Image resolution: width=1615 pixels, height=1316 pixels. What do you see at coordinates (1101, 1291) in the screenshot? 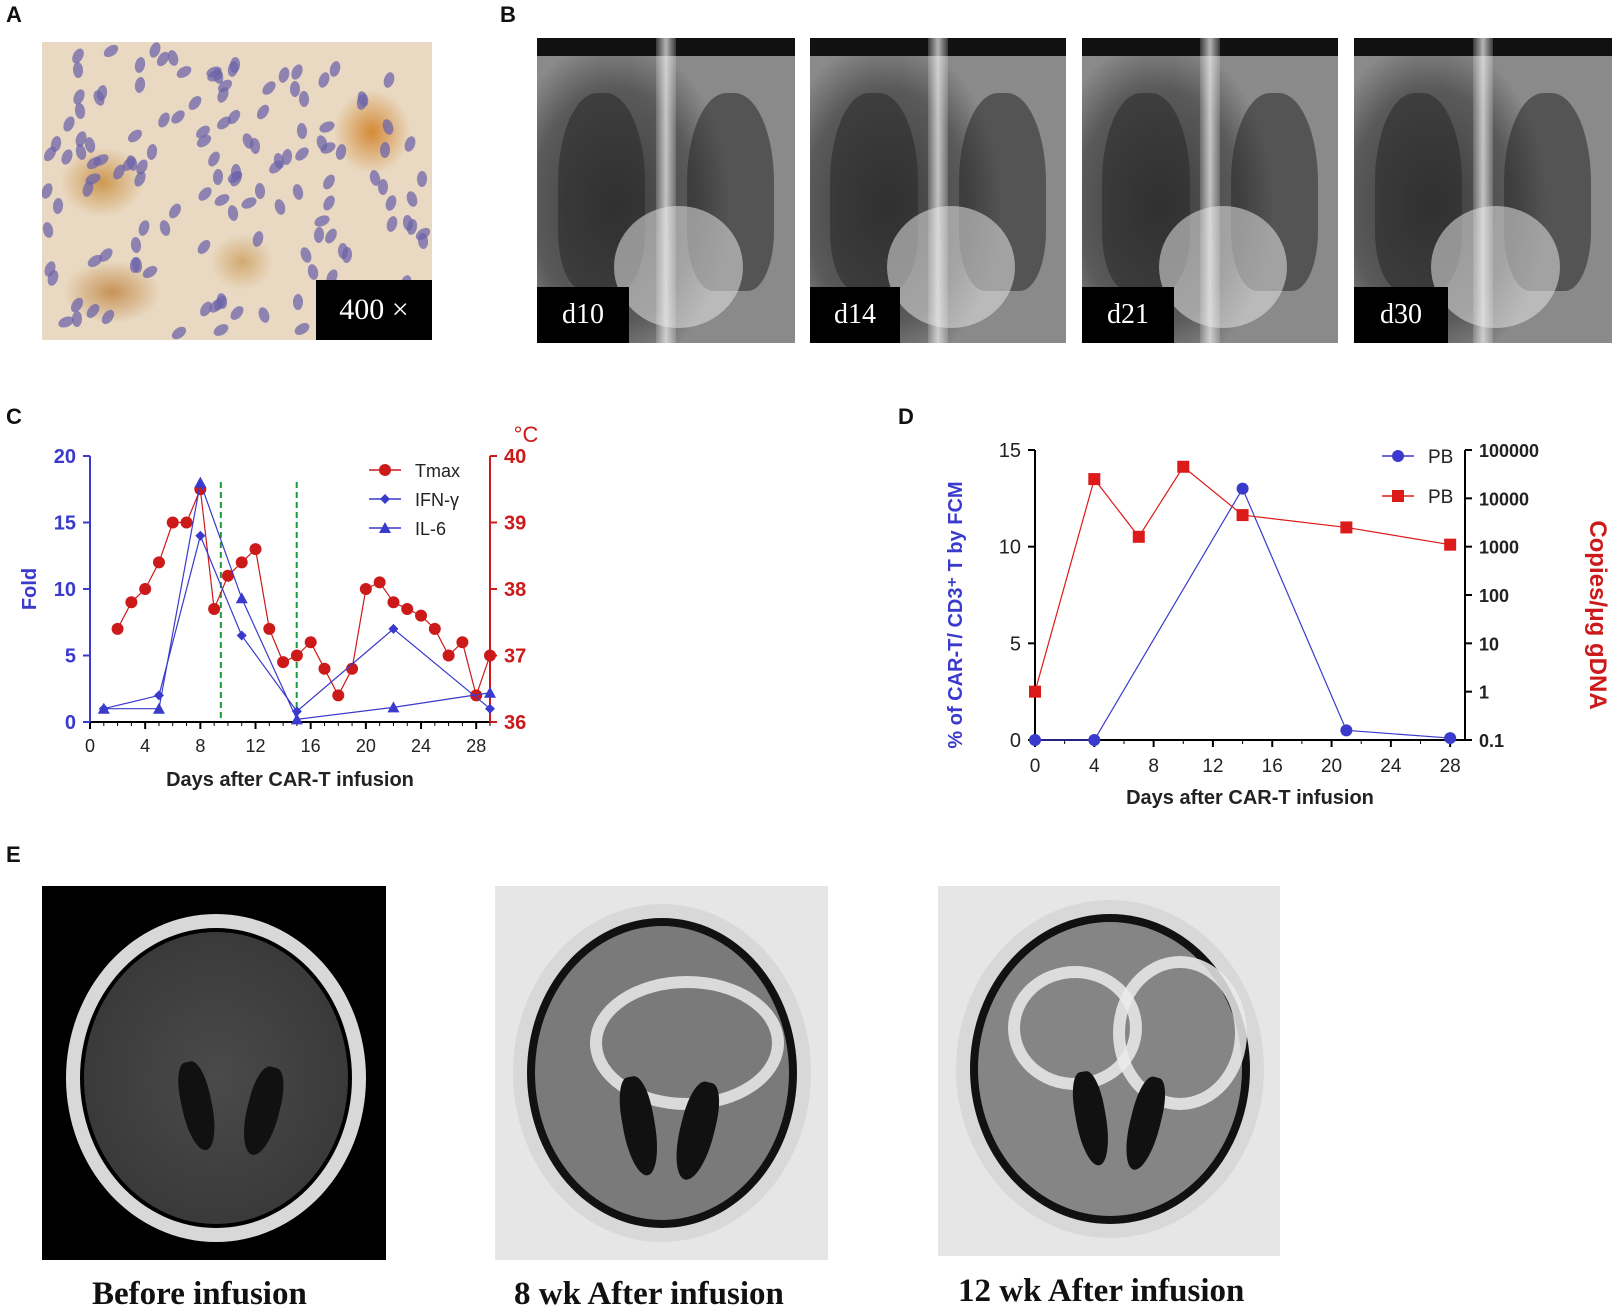
I see `caption-12wk: 12 wk After infusion` at bounding box center [1101, 1291].